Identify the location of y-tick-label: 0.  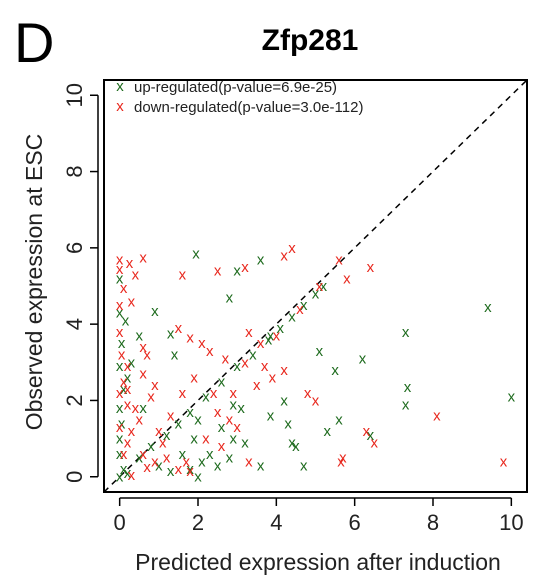
(74, 477).